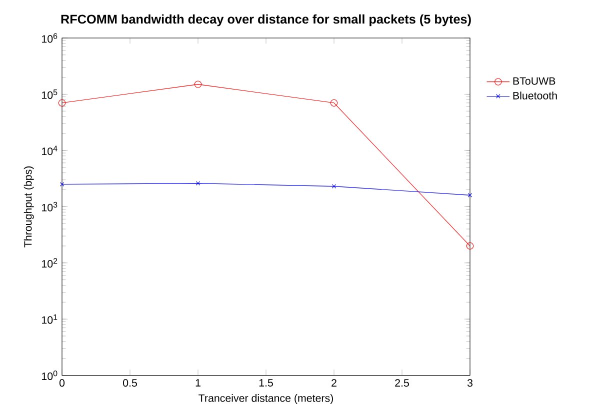 The image size is (610, 410). What do you see at coordinates (266, 383) in the screenshot?
I see `x-tick-label: 1.5` at bounding box center [266, 383].